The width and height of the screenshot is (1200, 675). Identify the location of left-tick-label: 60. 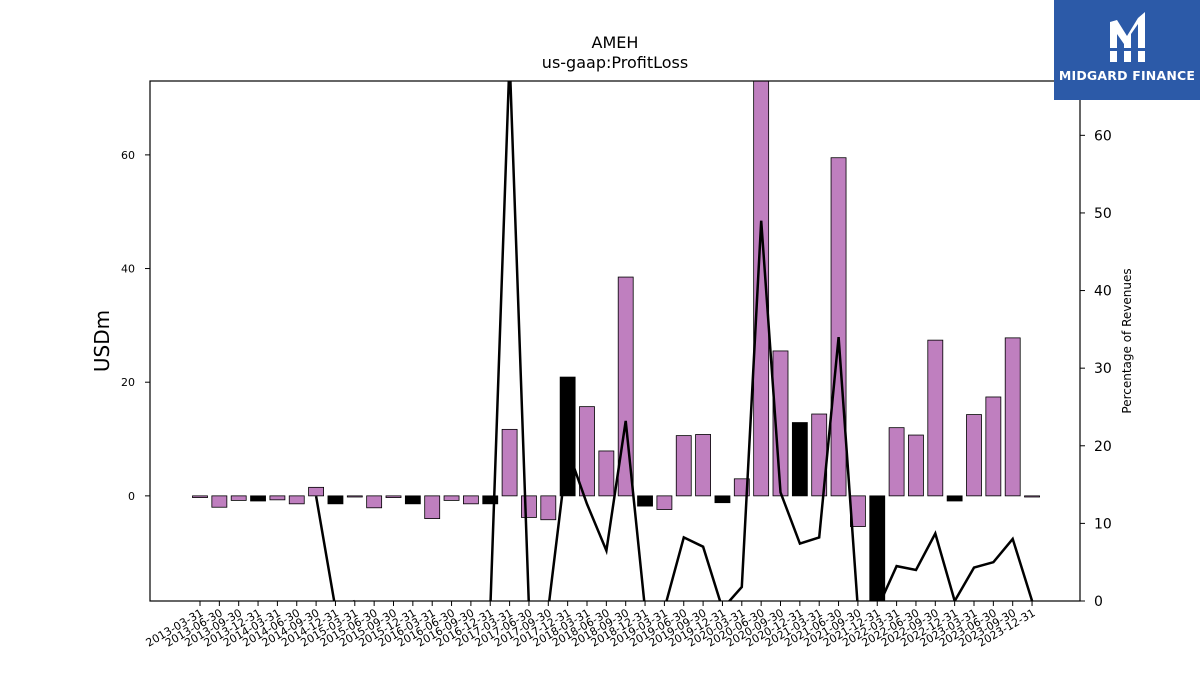
(128, 155).